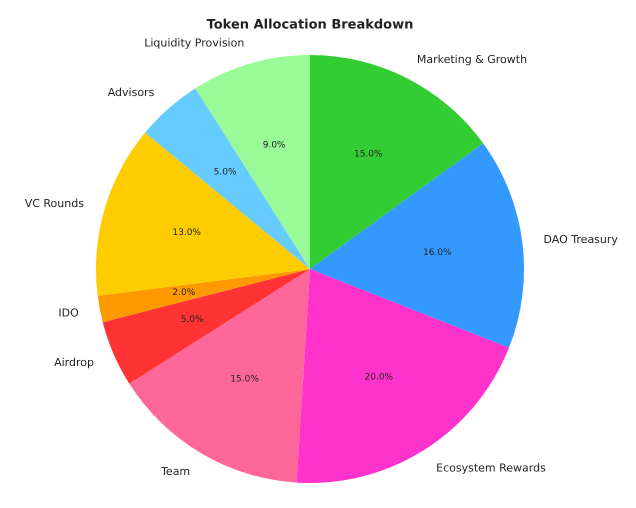 The width and height of the screenshot is (636, 508). I want to click on data-label: 13.0%, so click(187, 233).